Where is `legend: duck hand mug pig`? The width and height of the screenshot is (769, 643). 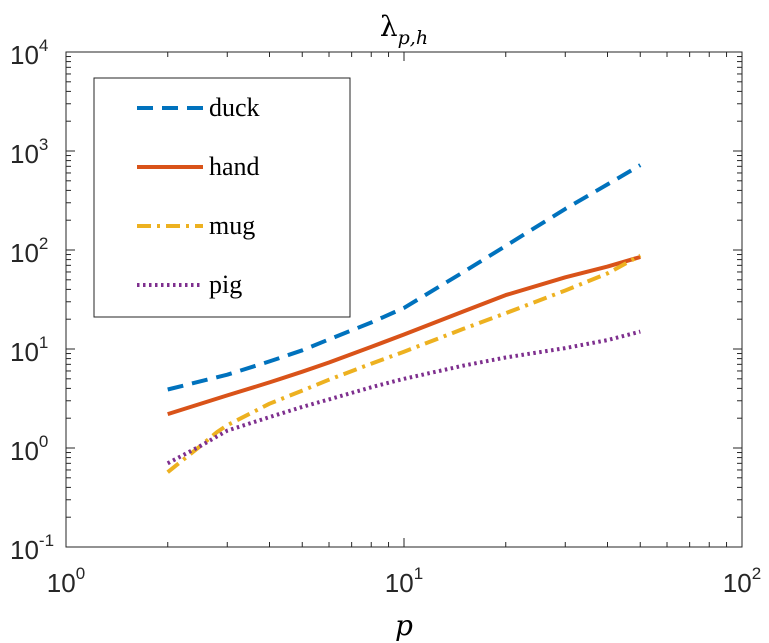 legend: duck hand mug pig is located at coordinates (222, 197).